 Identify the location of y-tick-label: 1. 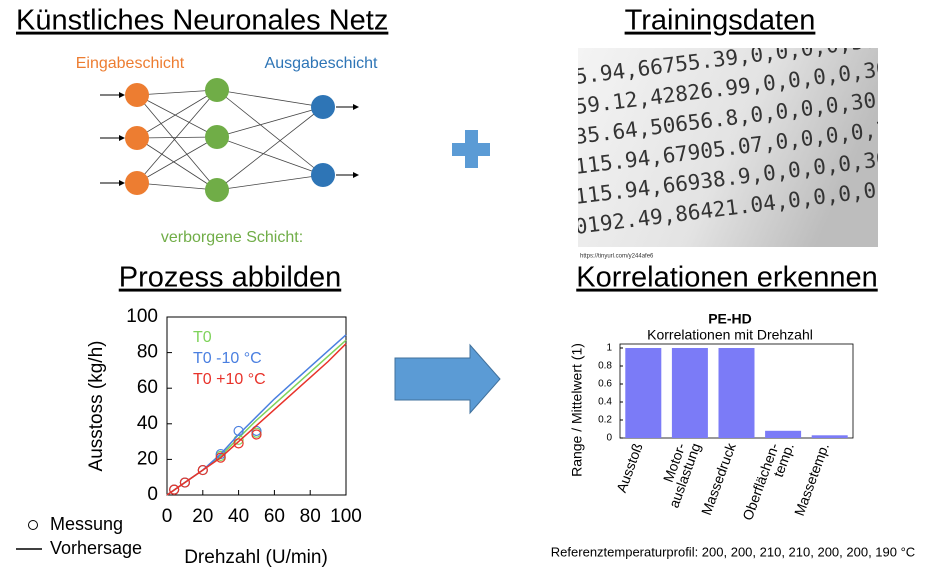
(609, 348).